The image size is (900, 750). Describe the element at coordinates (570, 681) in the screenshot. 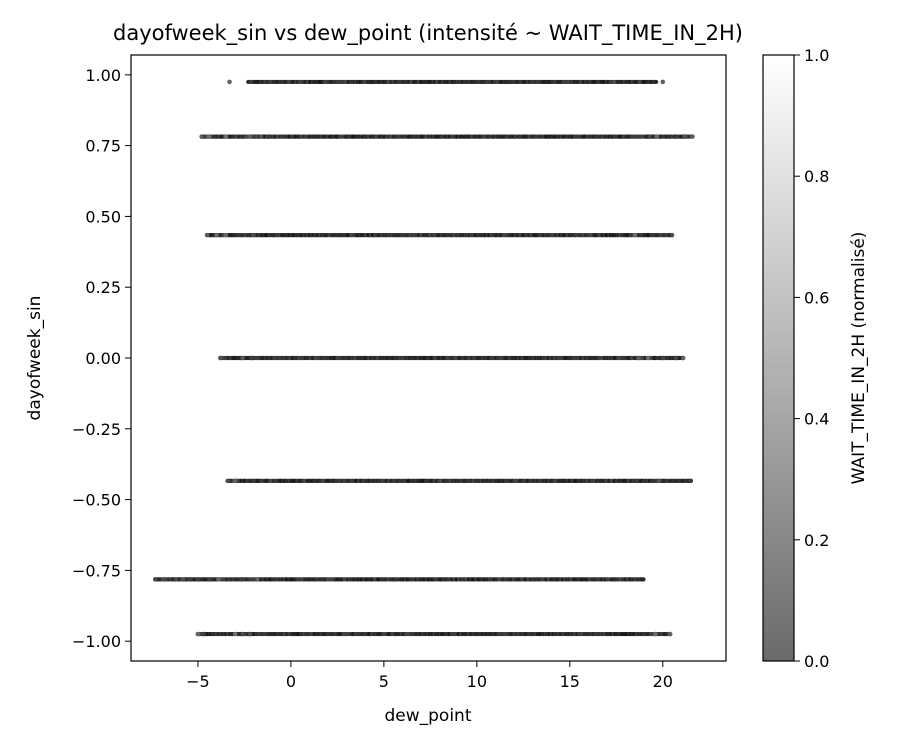

I see `x-tick-label: 15` at that location.